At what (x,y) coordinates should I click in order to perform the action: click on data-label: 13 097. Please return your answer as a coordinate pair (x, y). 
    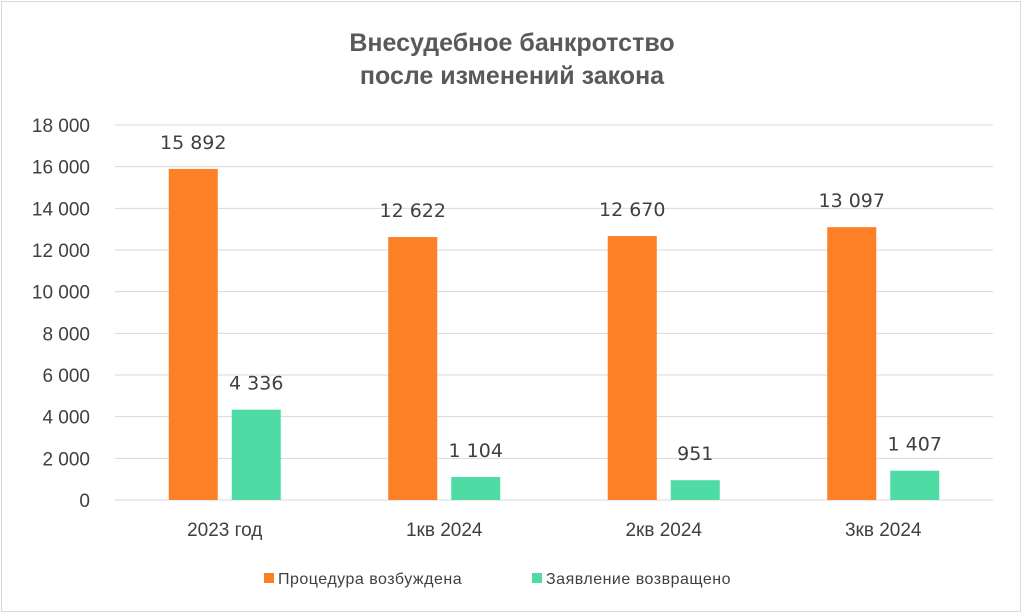
    Looking at the image, I should click on (852, 201).